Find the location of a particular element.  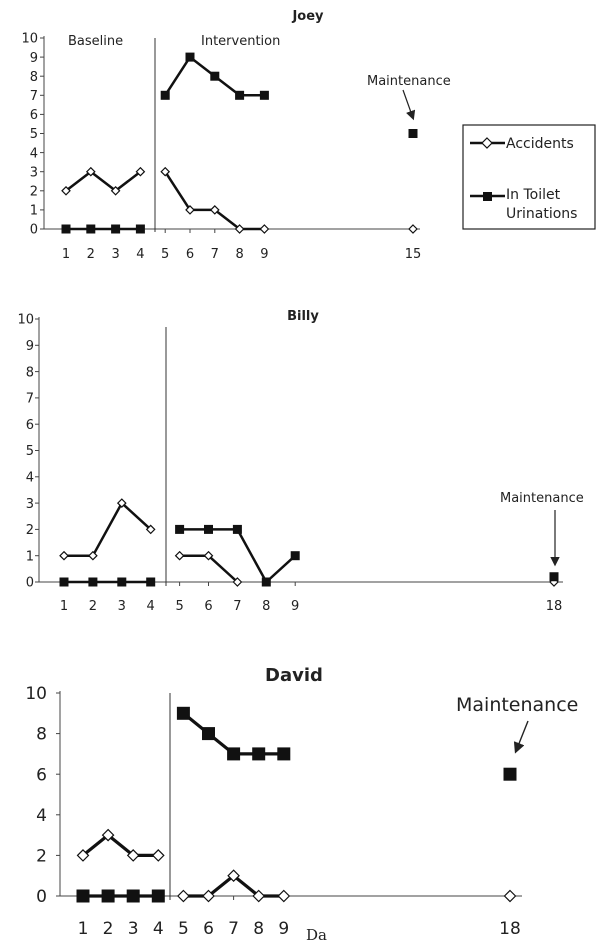

y-tick-label: 9 is located at coordinates (34, 58).